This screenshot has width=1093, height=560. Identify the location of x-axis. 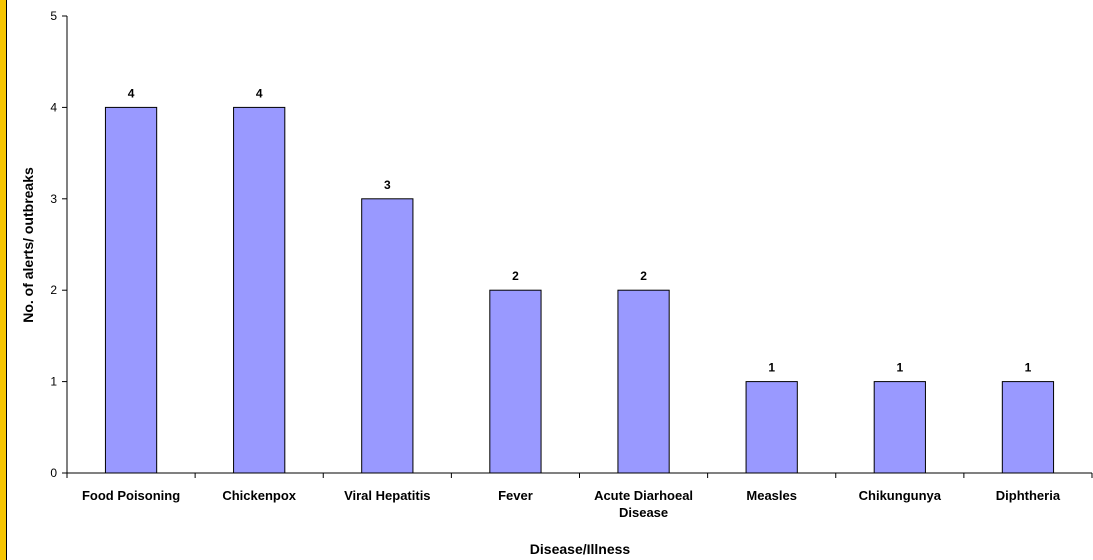
(579, 475).